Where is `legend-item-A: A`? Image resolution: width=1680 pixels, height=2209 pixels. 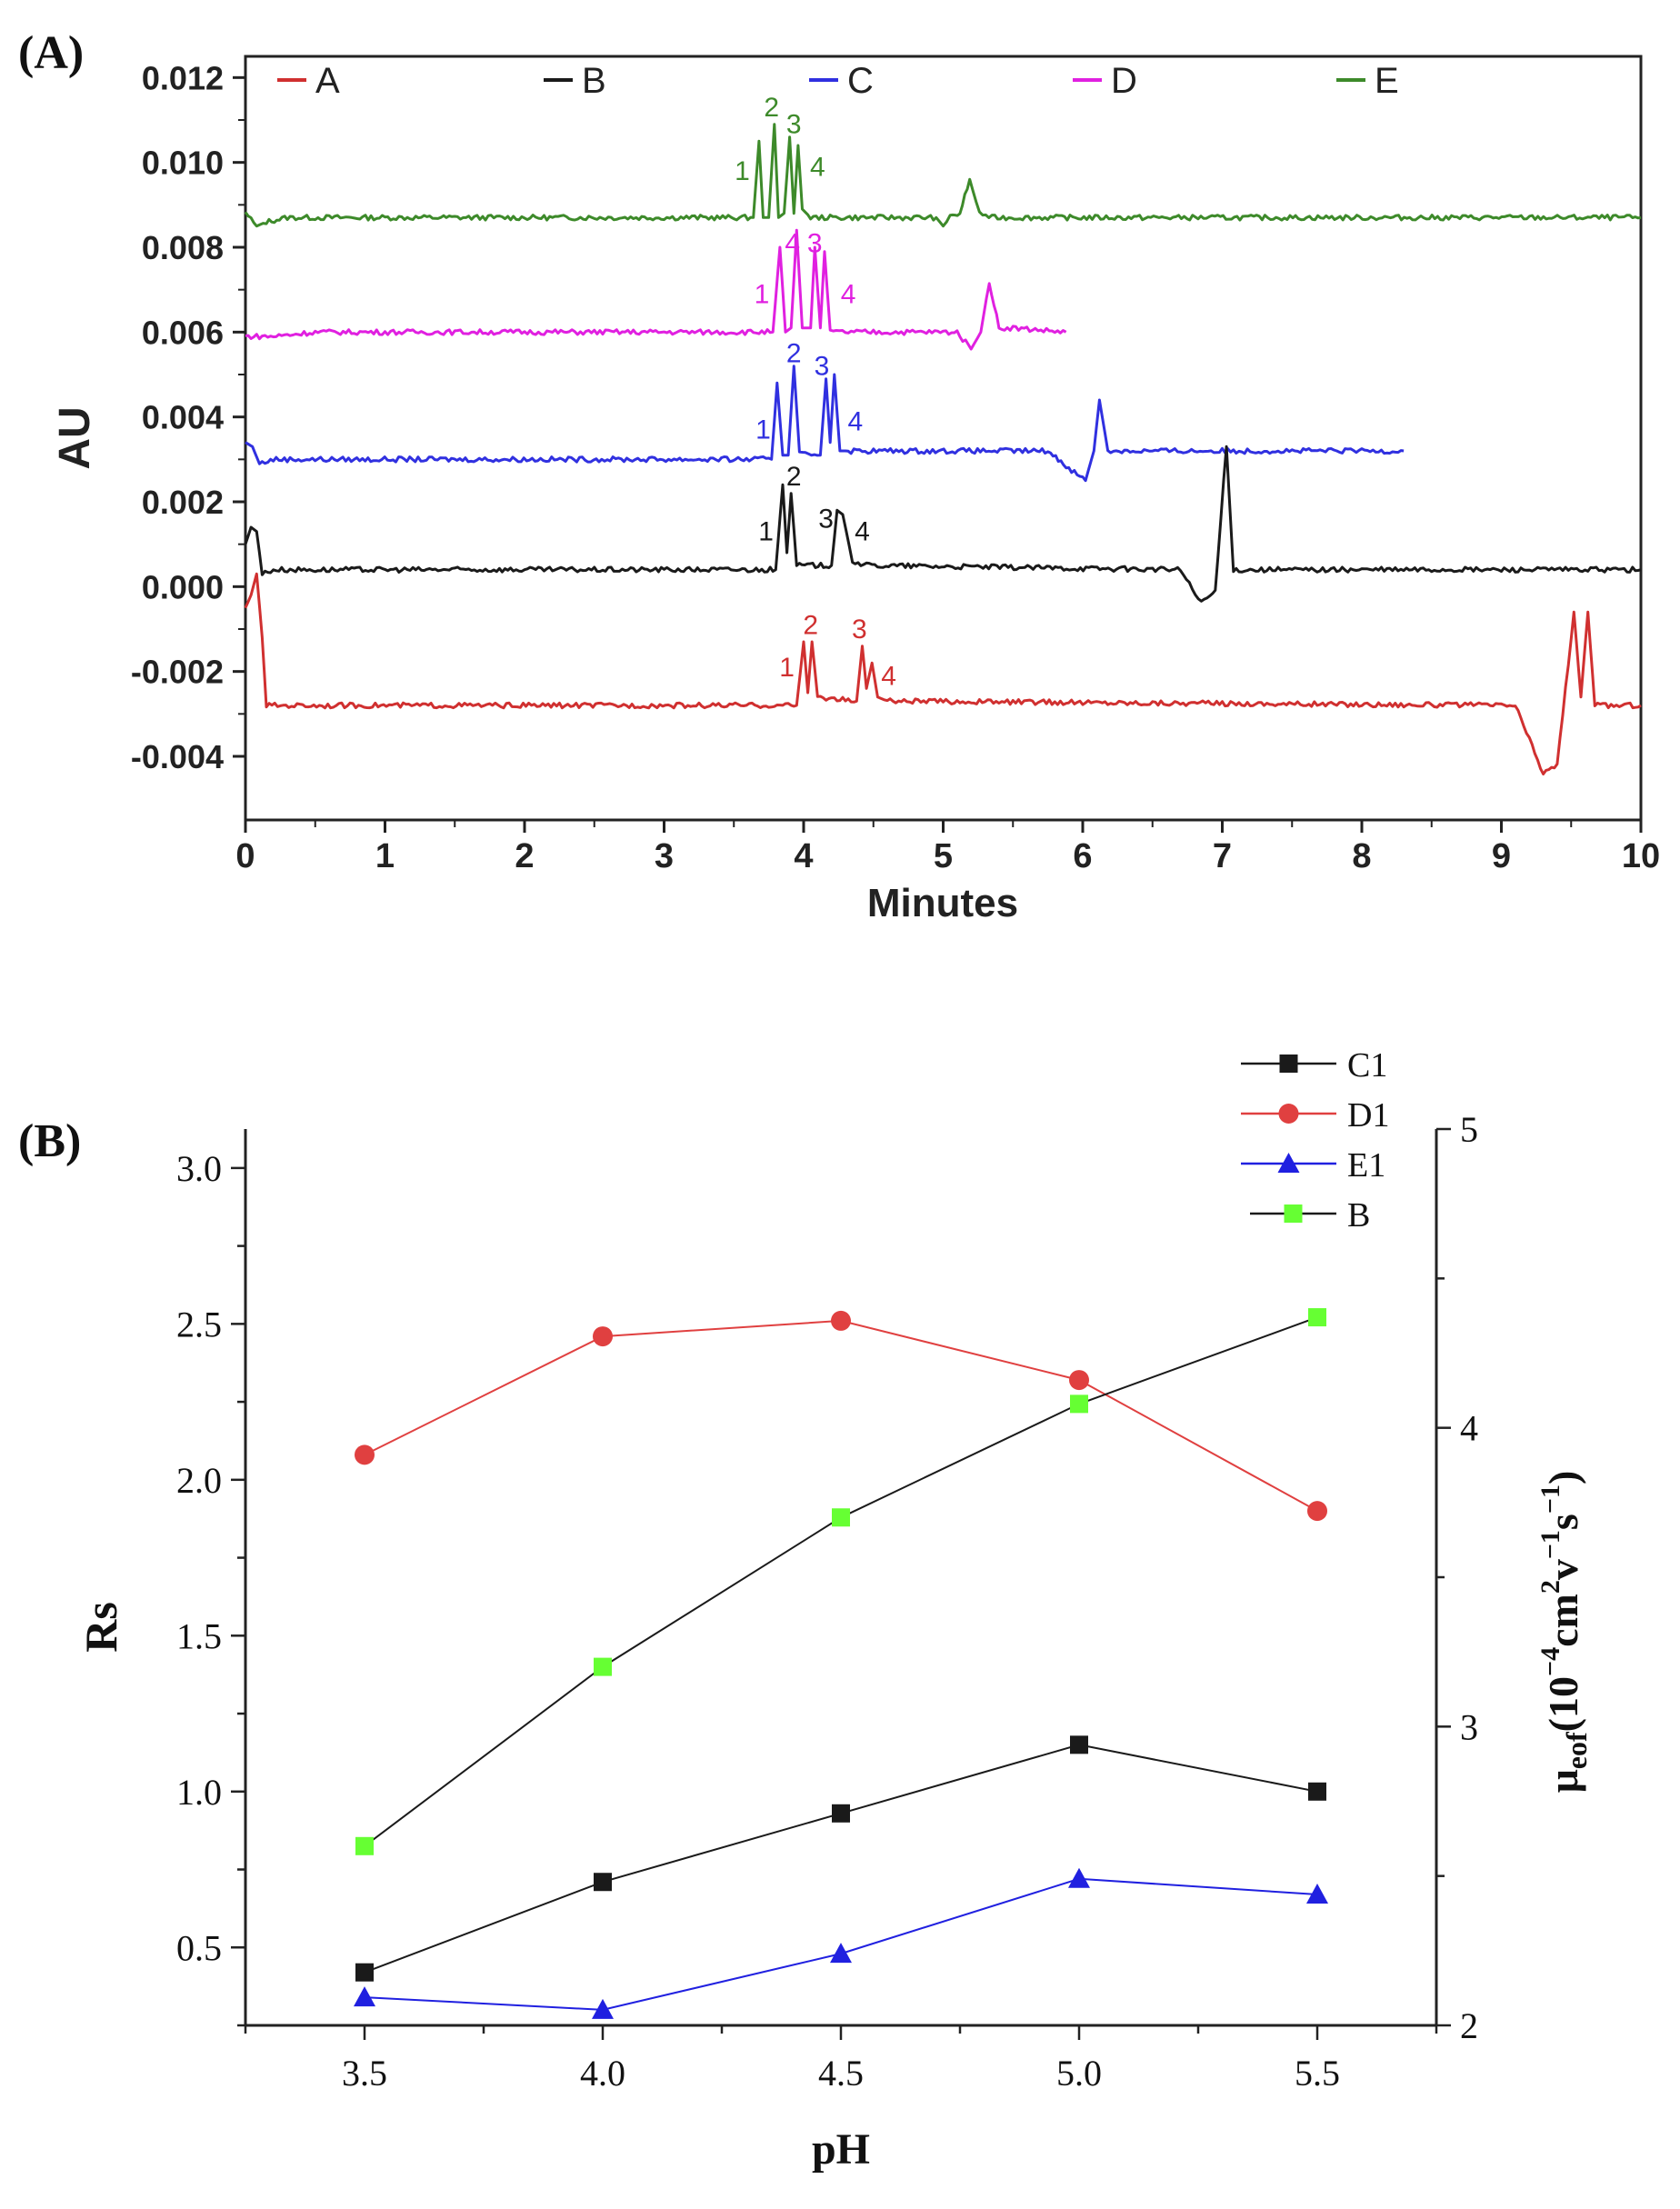 legend-item-A: A is located at coordinates (308, 81).